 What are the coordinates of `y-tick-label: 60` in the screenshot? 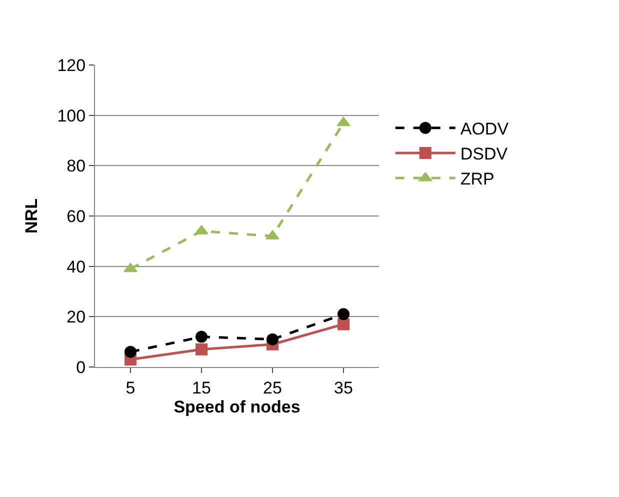 It's located at (76, 216).